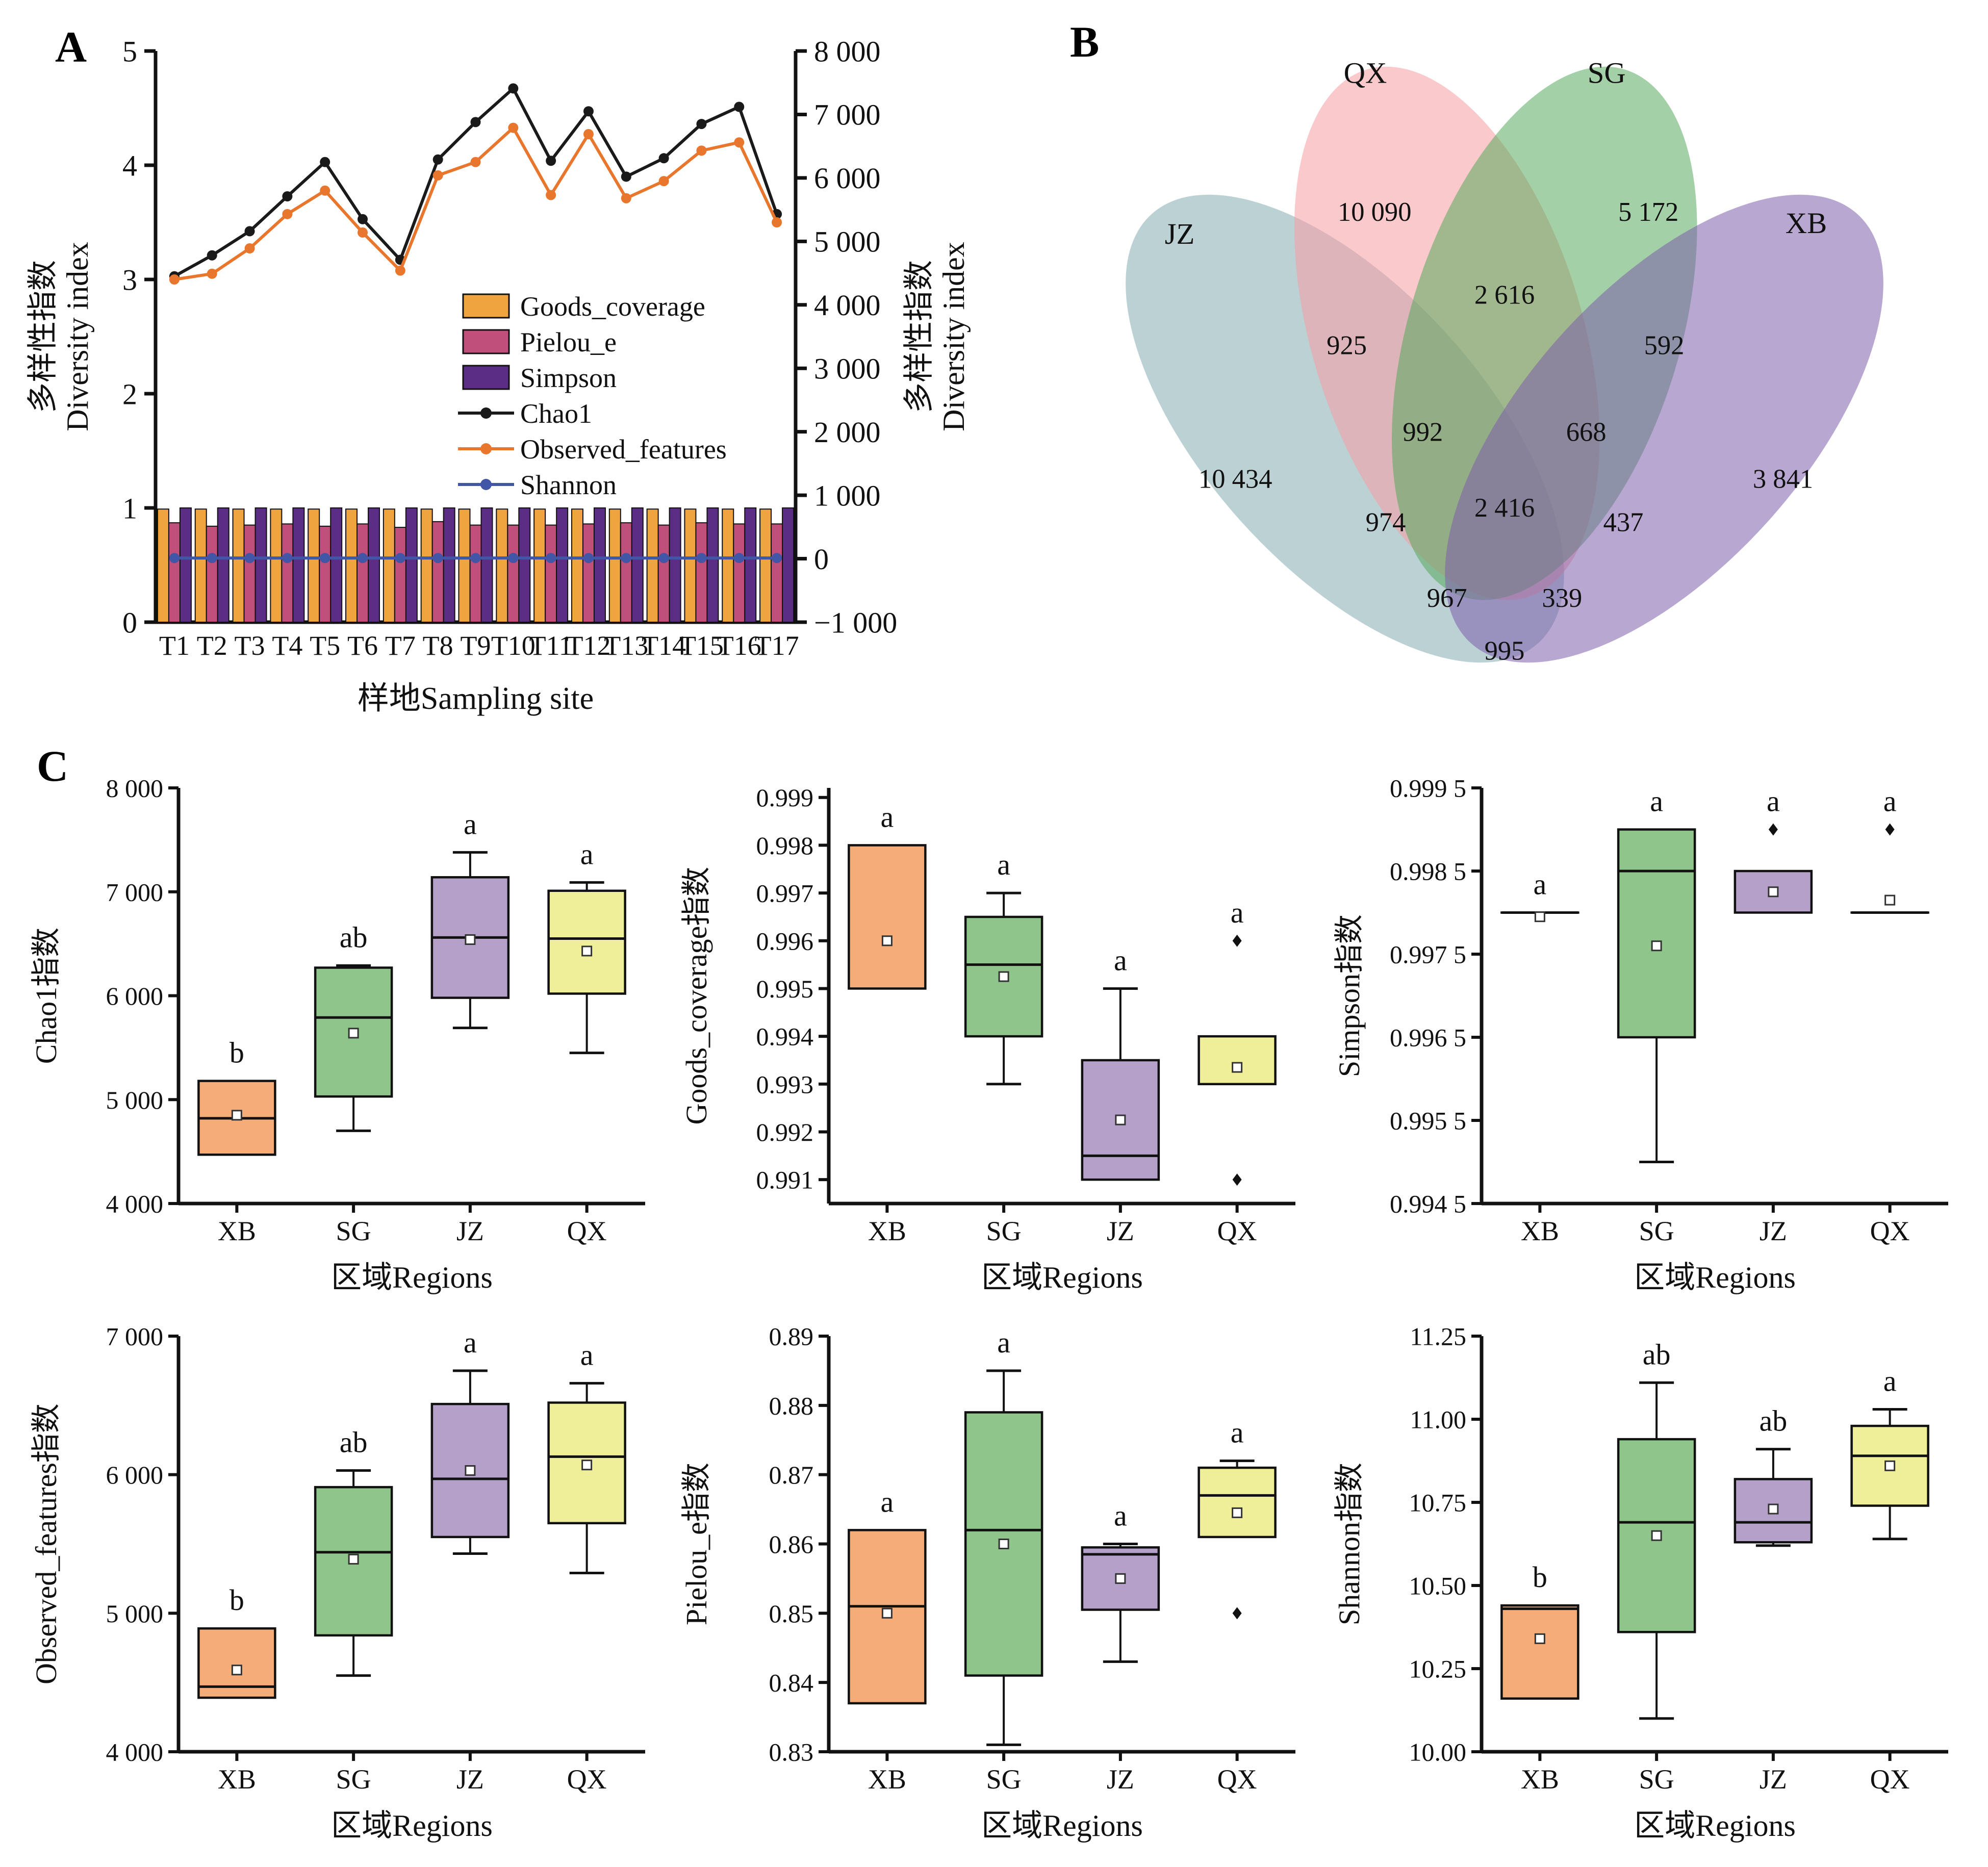 This screenshot has width=1988, height=1867. Describe the element at coordinates (1085, 41) in the screenshot. I see `panel-b-label: B` at that location.